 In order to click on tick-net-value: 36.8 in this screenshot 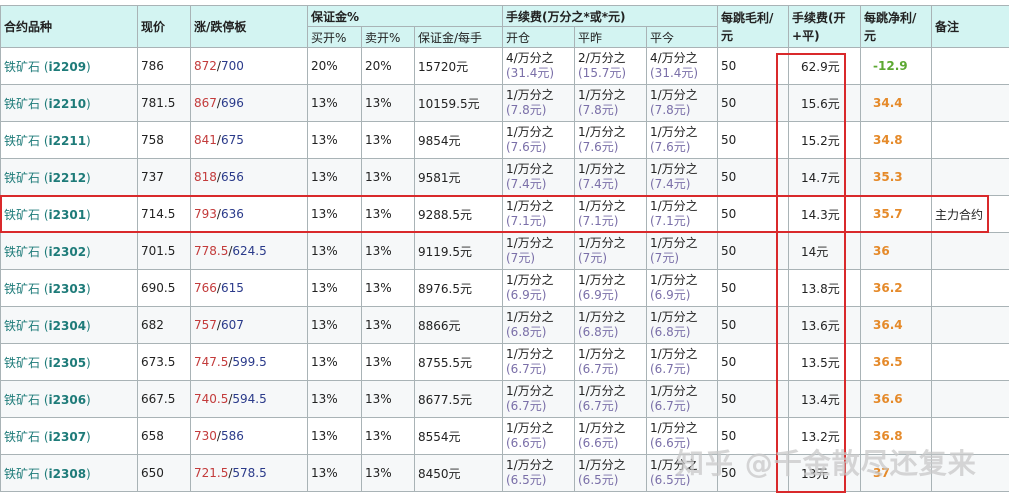, I will do `click(888, 436)`.